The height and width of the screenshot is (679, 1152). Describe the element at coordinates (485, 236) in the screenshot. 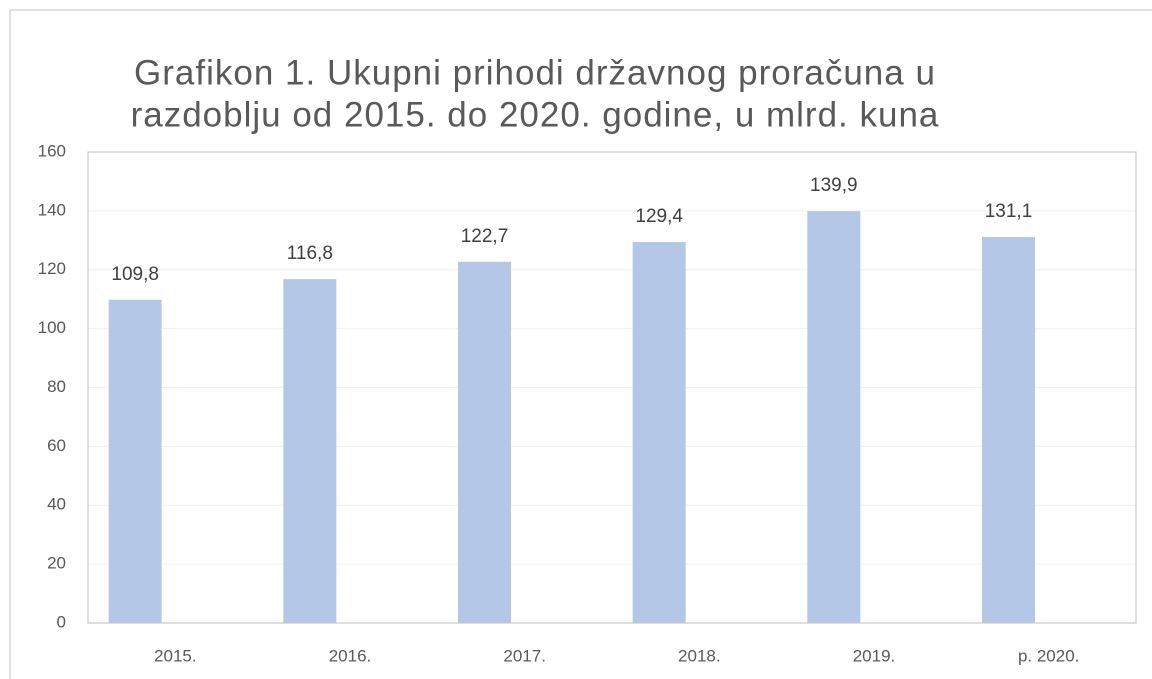

I see `data-label: 122,7` at that location.